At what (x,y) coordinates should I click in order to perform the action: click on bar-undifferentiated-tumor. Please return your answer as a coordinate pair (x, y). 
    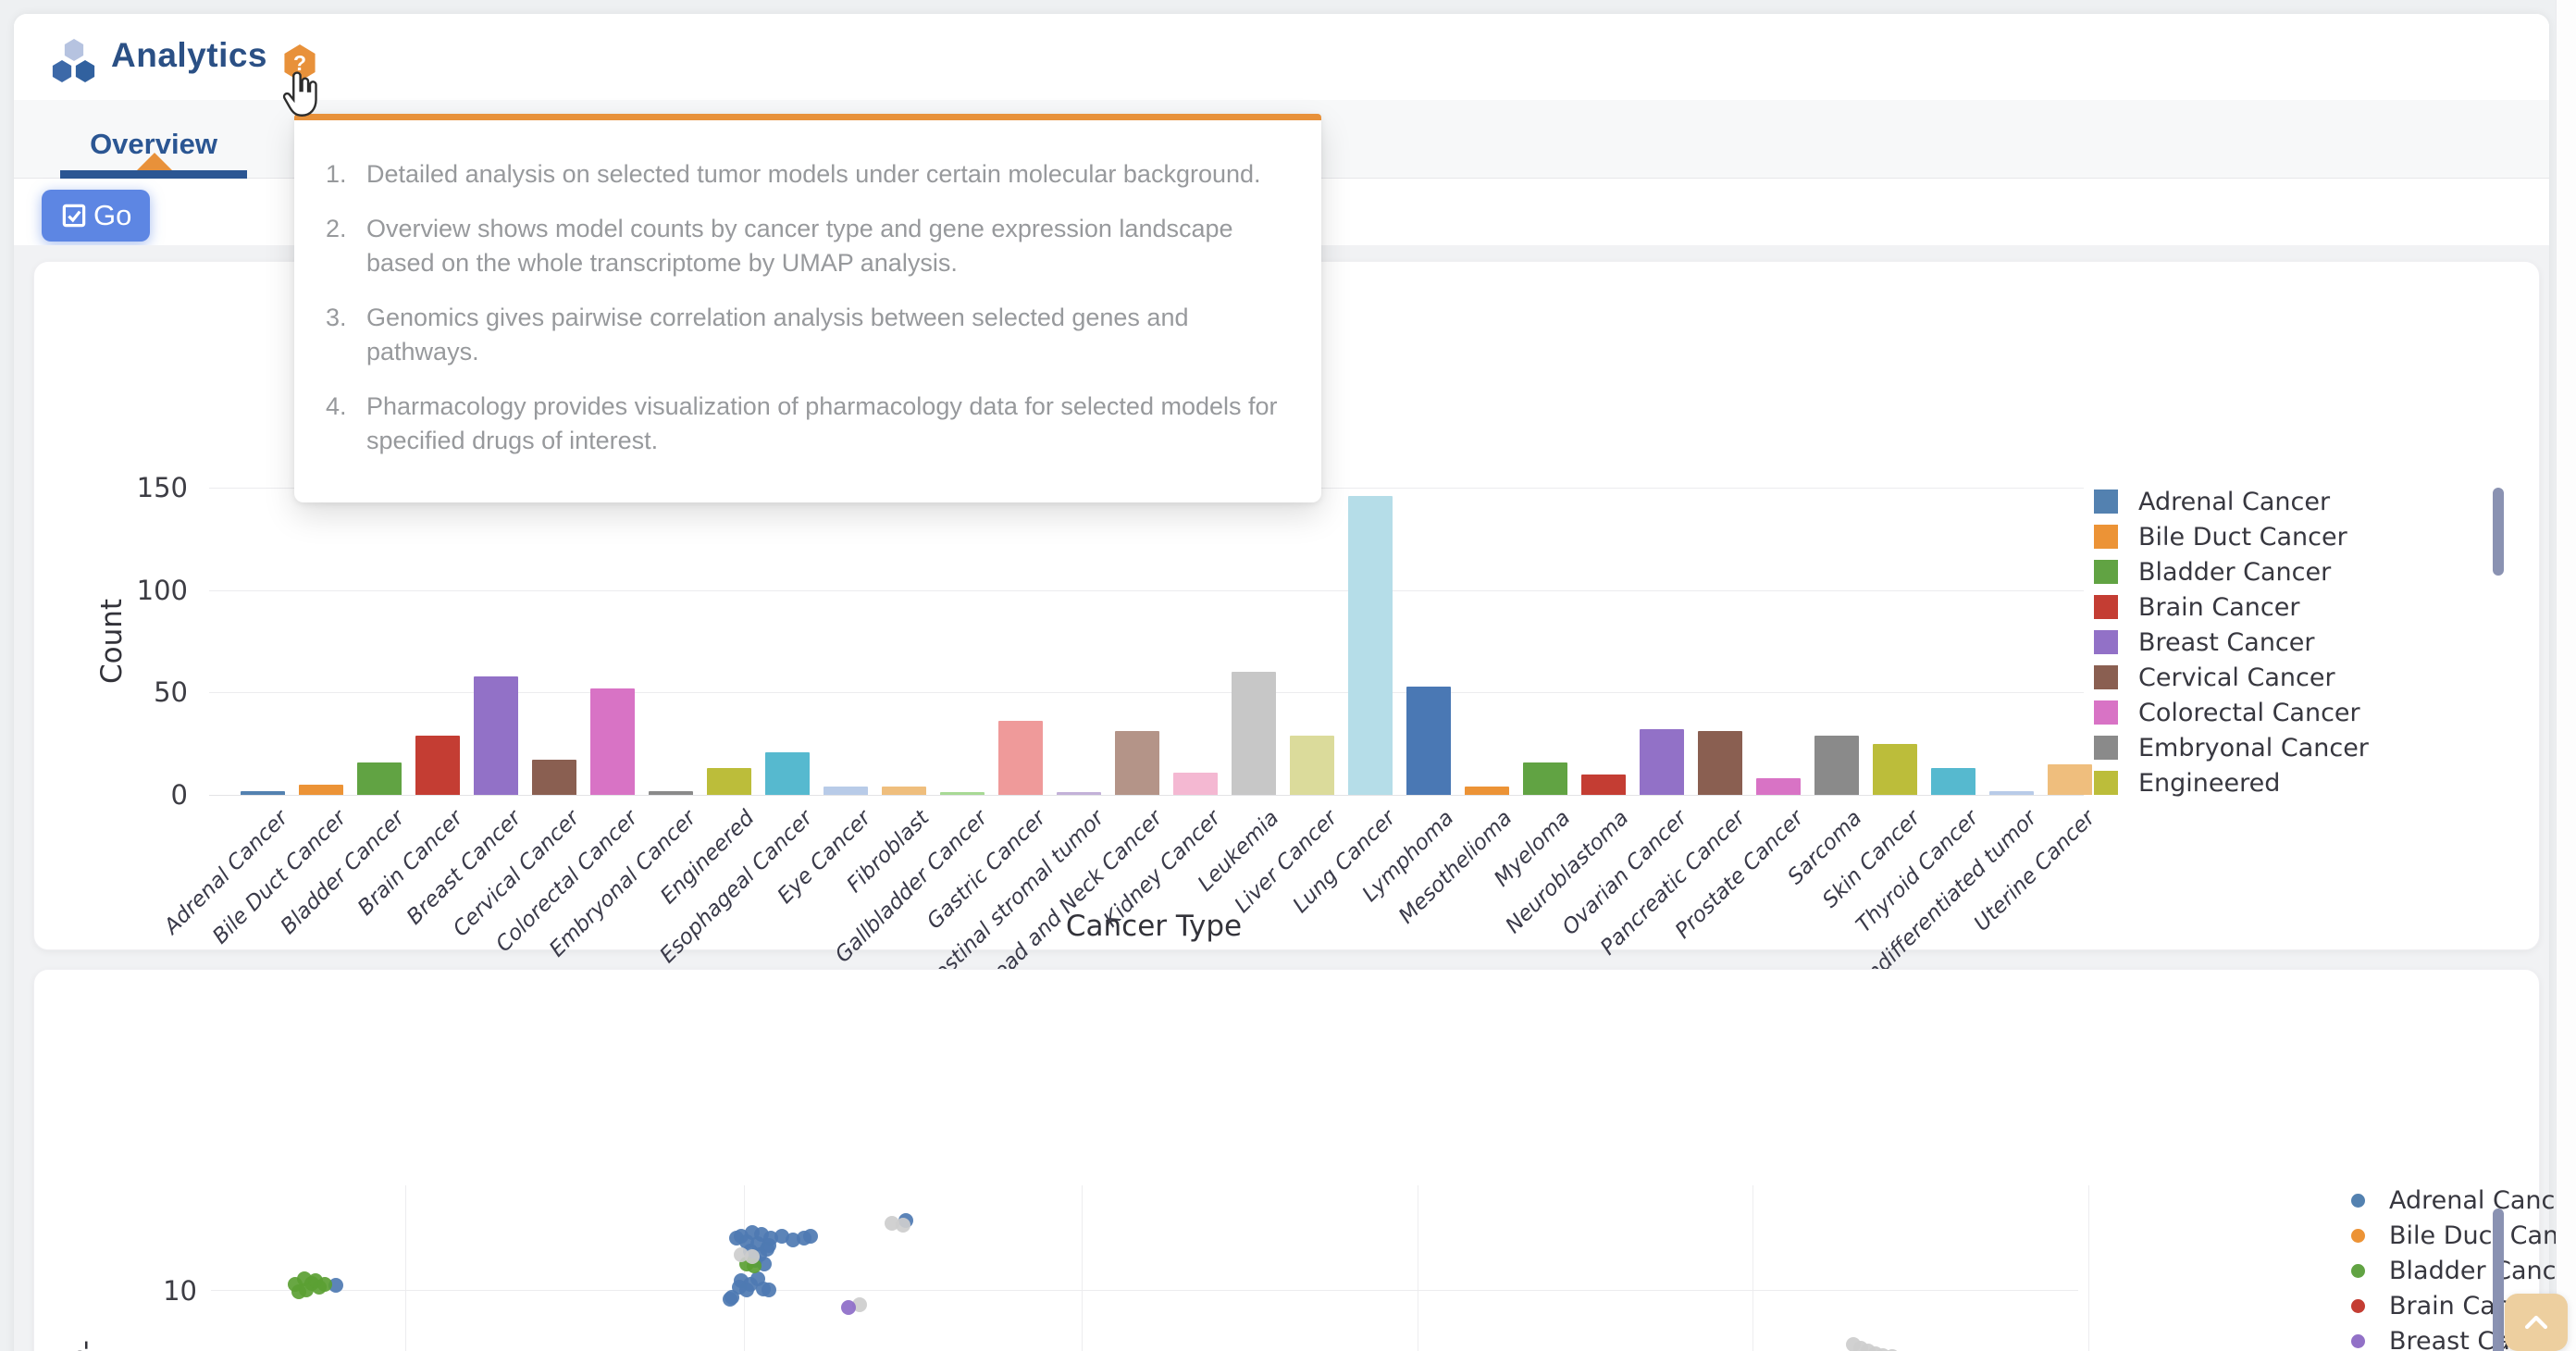
    Looking at the image, I should click on (2012, 792).